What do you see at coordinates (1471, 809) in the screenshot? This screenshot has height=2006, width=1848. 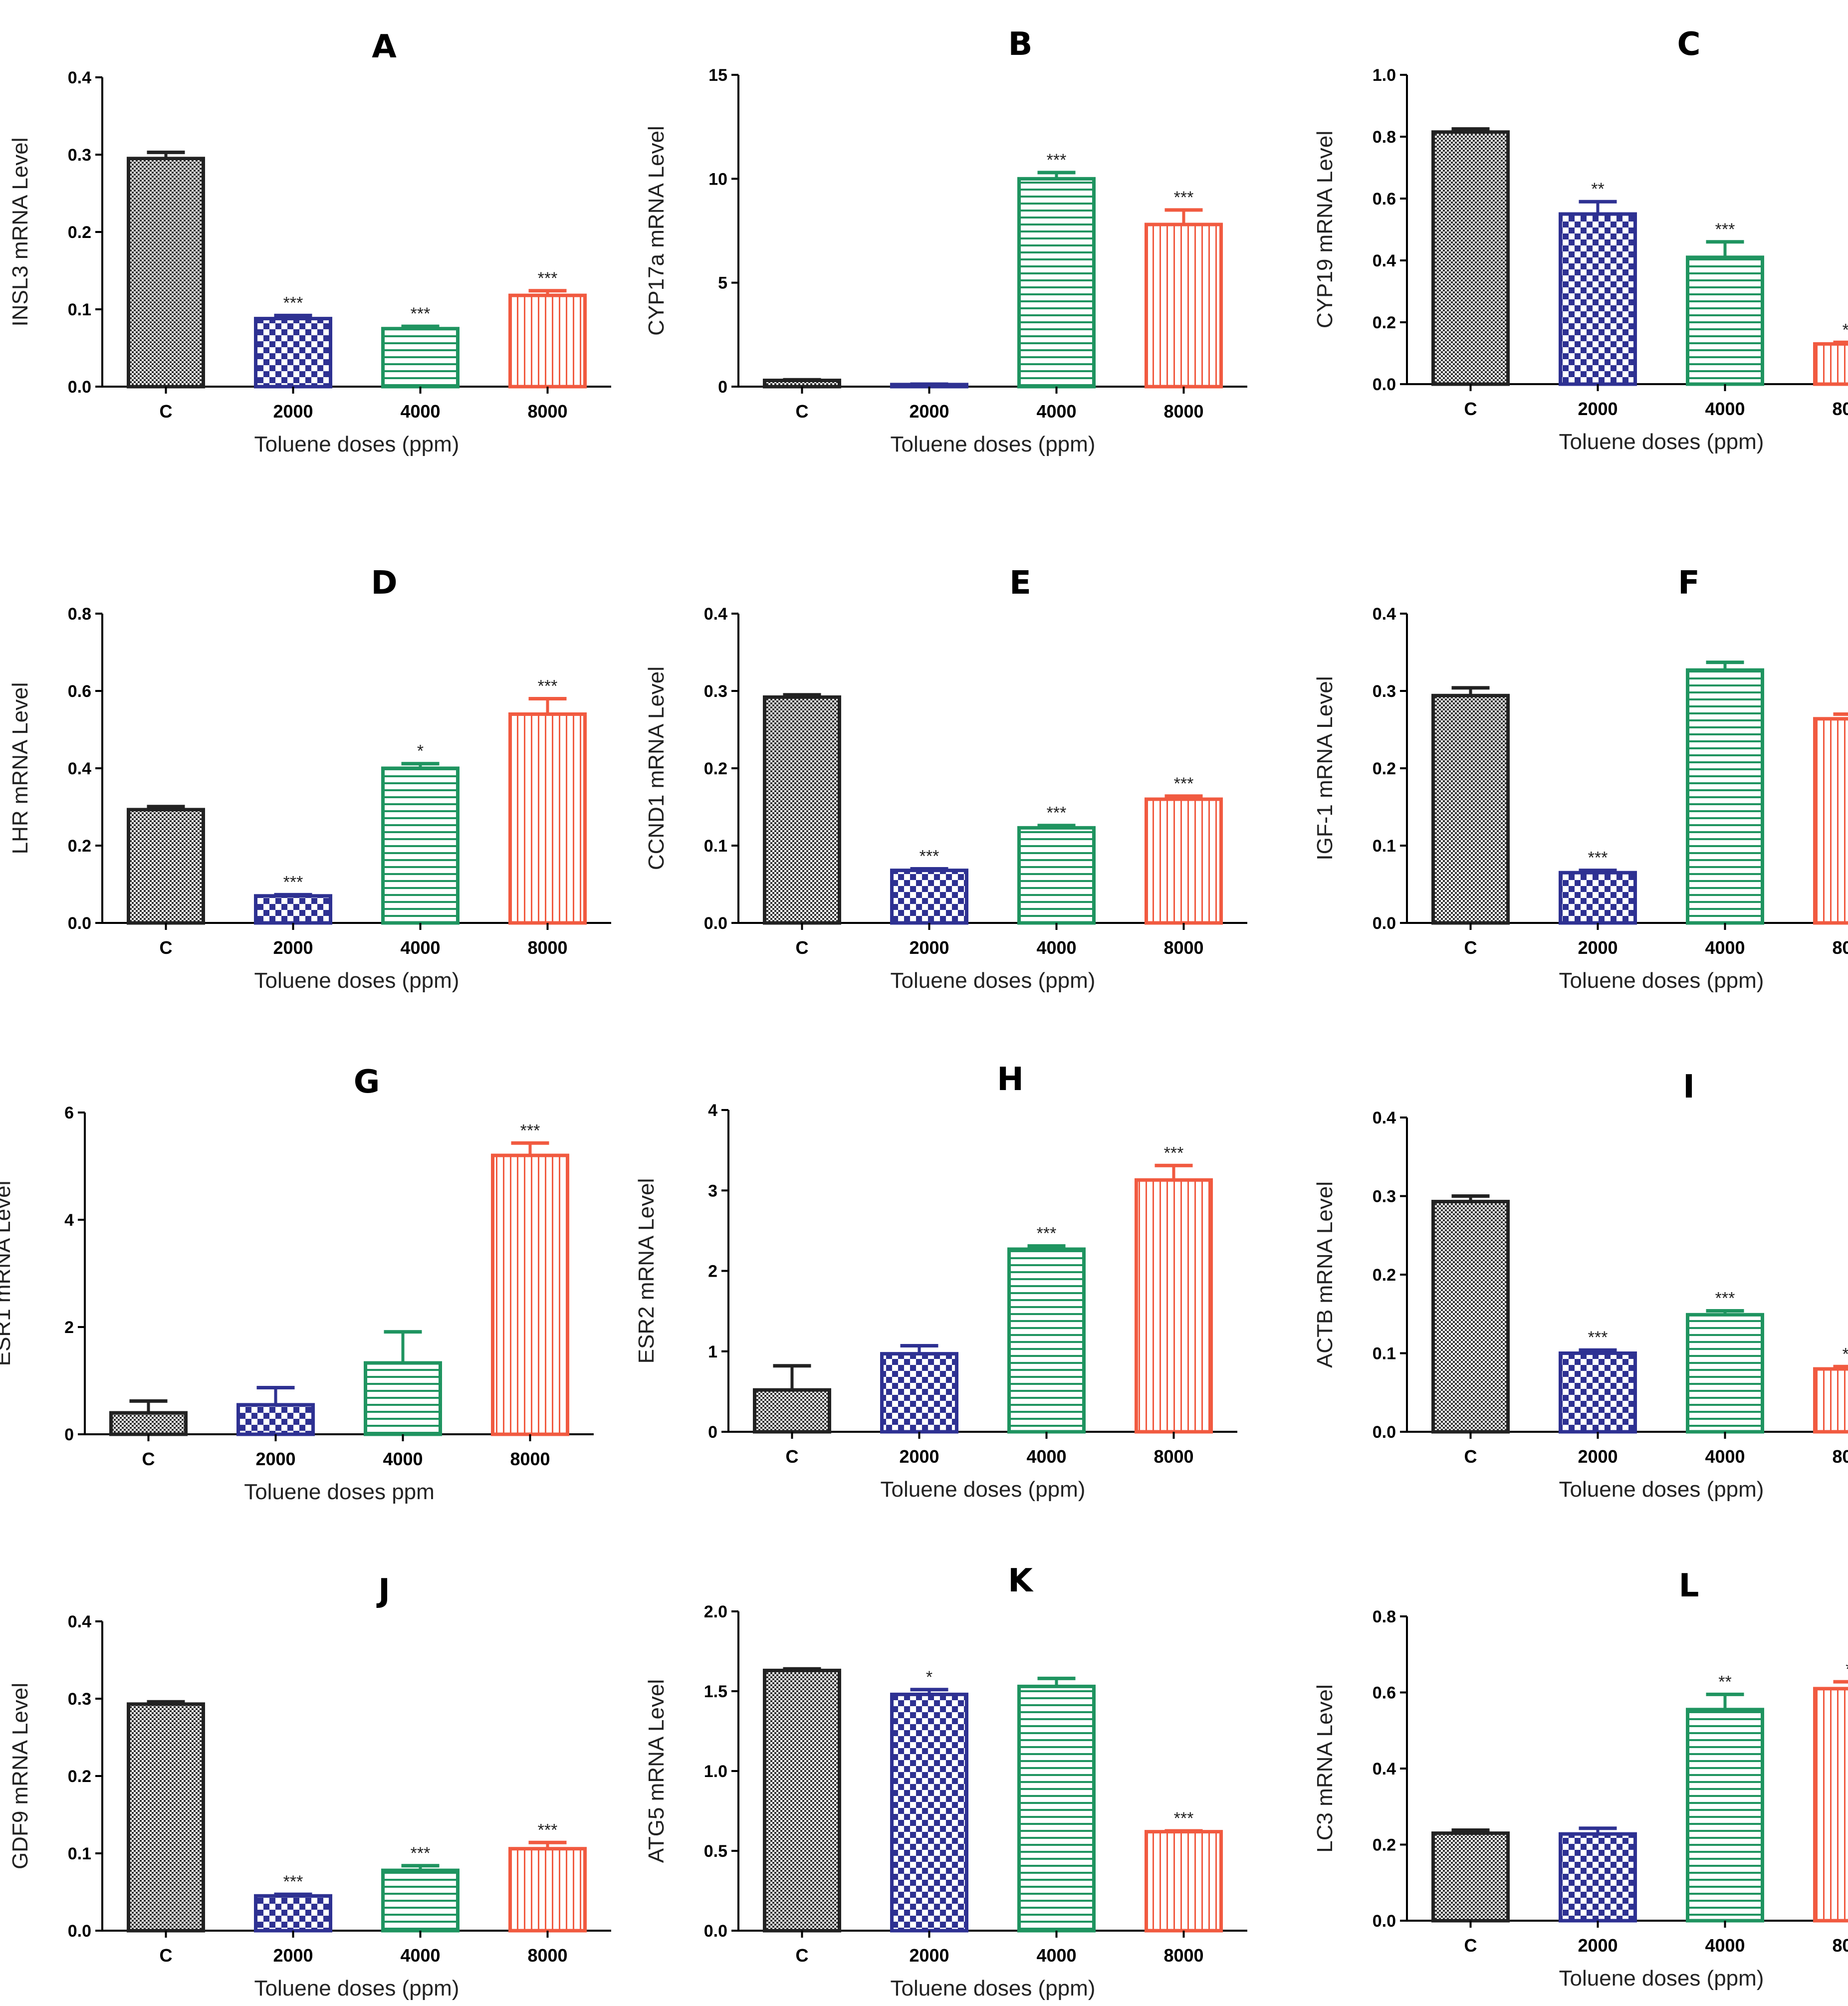 I see `panel-f-bar-c` at bounding box center [1471, 809].